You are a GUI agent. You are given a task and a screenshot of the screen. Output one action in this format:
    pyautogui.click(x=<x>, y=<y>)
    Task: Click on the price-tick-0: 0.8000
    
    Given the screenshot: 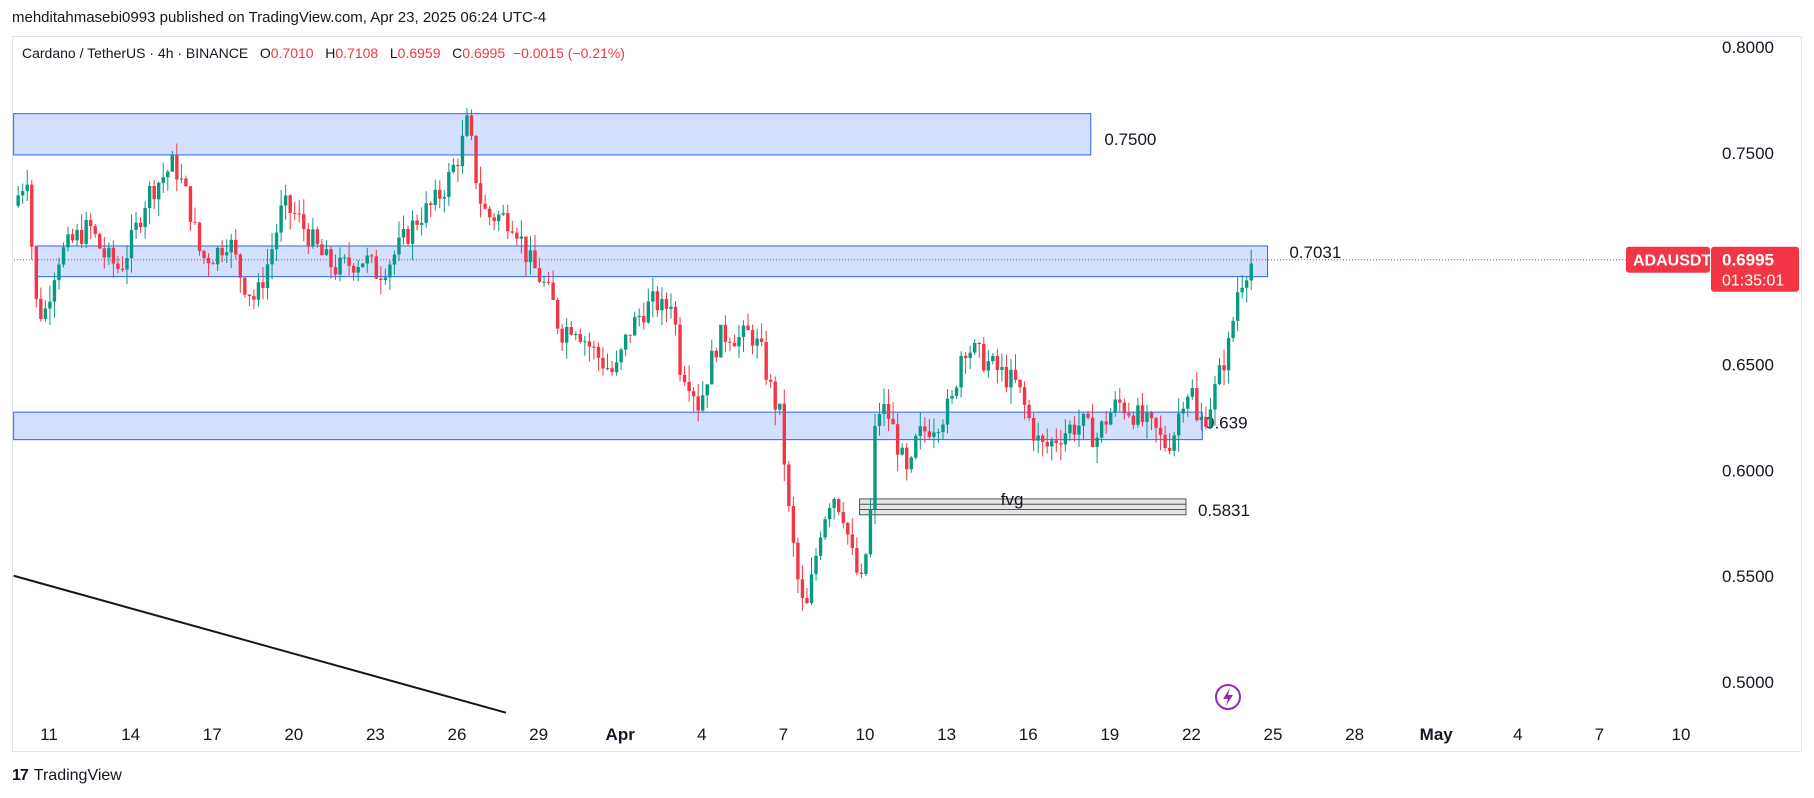 What is the action you would take?
    pyautogui.click(x=1748, y=47)
    